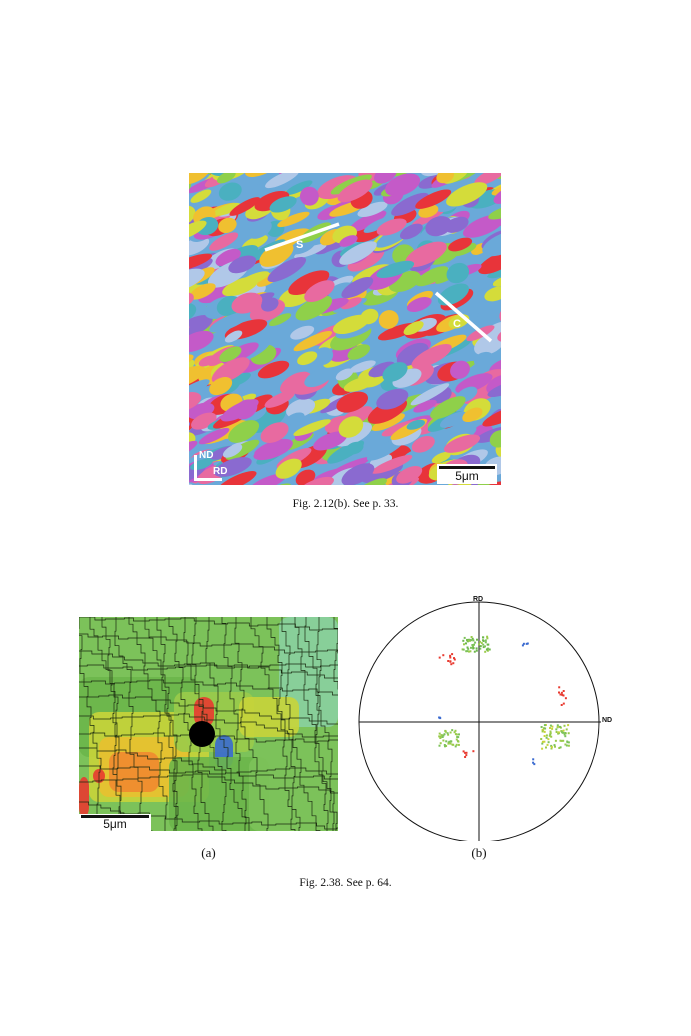 The width and height of the screenshot is (691, 1036). I want to click on axis-rd-label: RD, so click(220, 471).